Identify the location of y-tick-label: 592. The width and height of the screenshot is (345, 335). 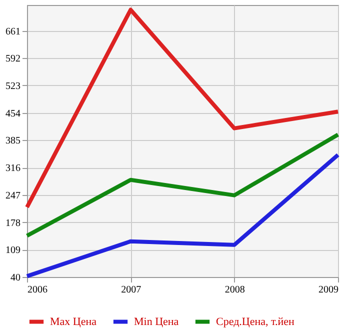
(13, 59).